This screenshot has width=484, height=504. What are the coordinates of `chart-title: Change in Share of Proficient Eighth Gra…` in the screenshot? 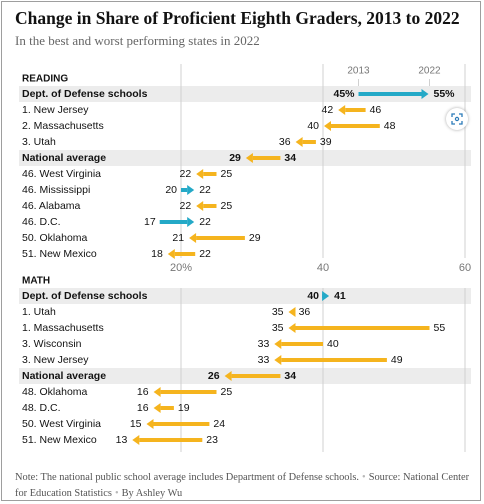 It's located at (237, 18).